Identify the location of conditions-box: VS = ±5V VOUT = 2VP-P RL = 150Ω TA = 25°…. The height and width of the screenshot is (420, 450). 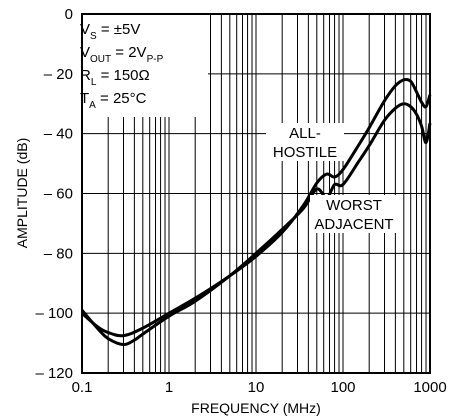
(142, 65).